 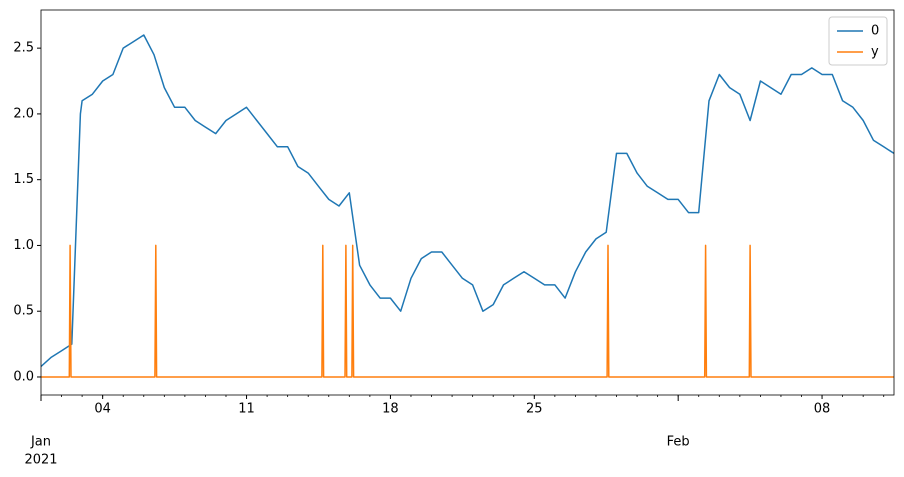 What do you see at coordinates (23, 179) in the screenshot?
I see `y-tick-label: 1.5` at bounding box center [23, 179].